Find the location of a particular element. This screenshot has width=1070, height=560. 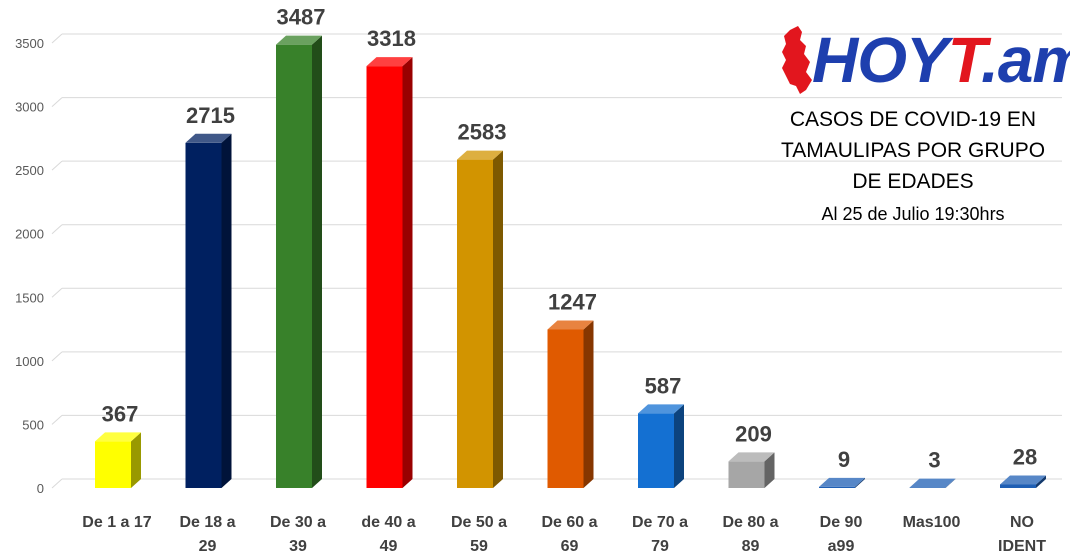

x-tick-label: De 50 a is located at coordinates (479, 522).